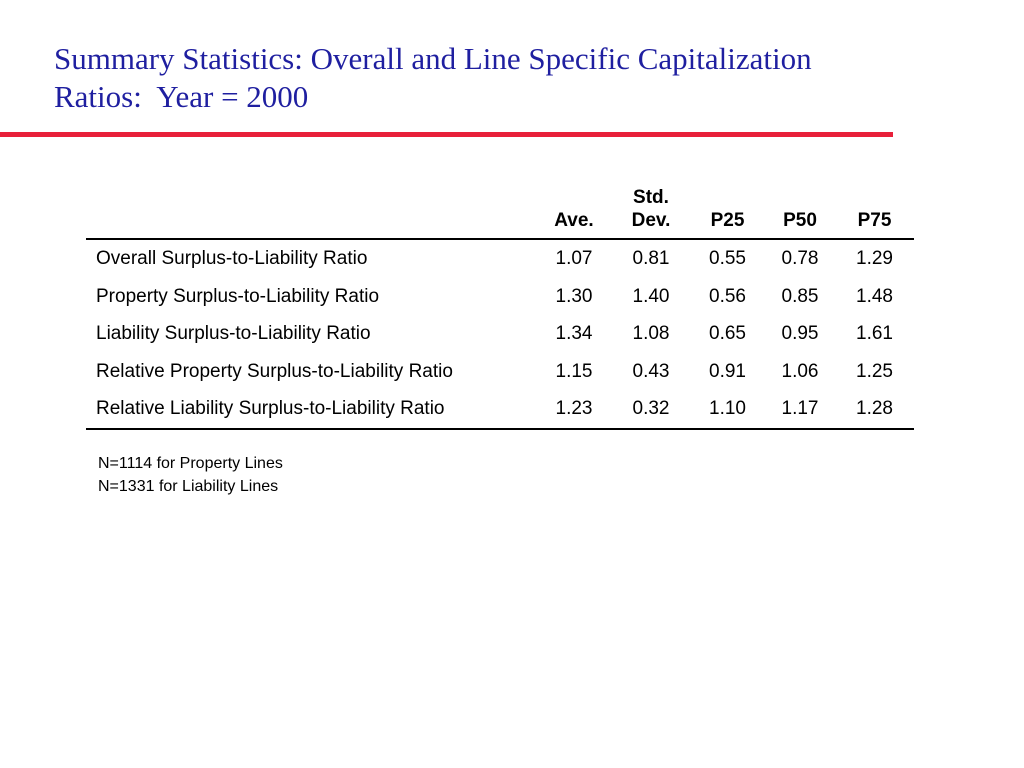 The image size is (1024, 768). What do you see at coordinates (238, 296) in the screenshot?
I see `row-label: Property Surplus-to-Liability Ratio` at bounding box center [238, 296].